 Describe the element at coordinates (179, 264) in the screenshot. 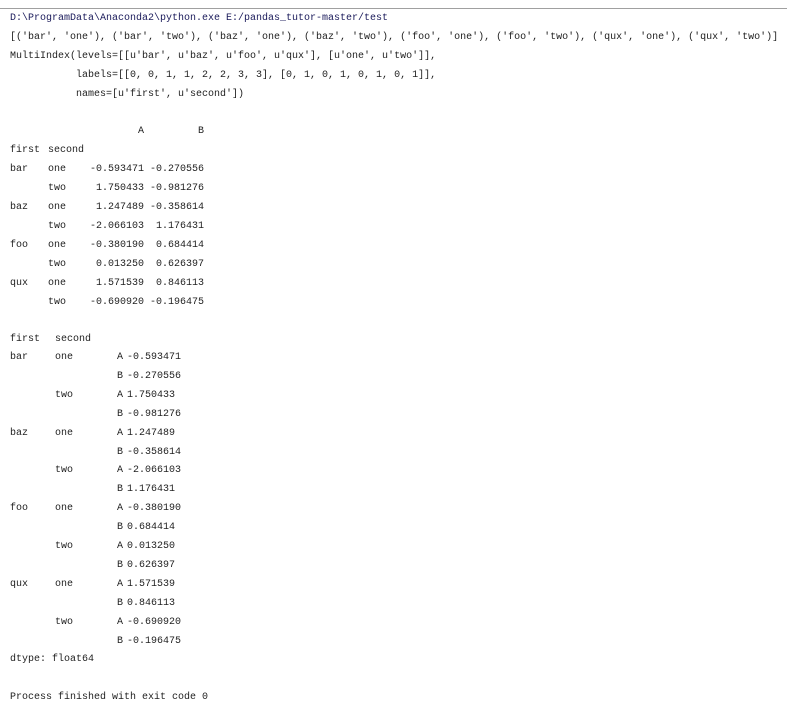

I see `cell-b: 0.626397` at that location.